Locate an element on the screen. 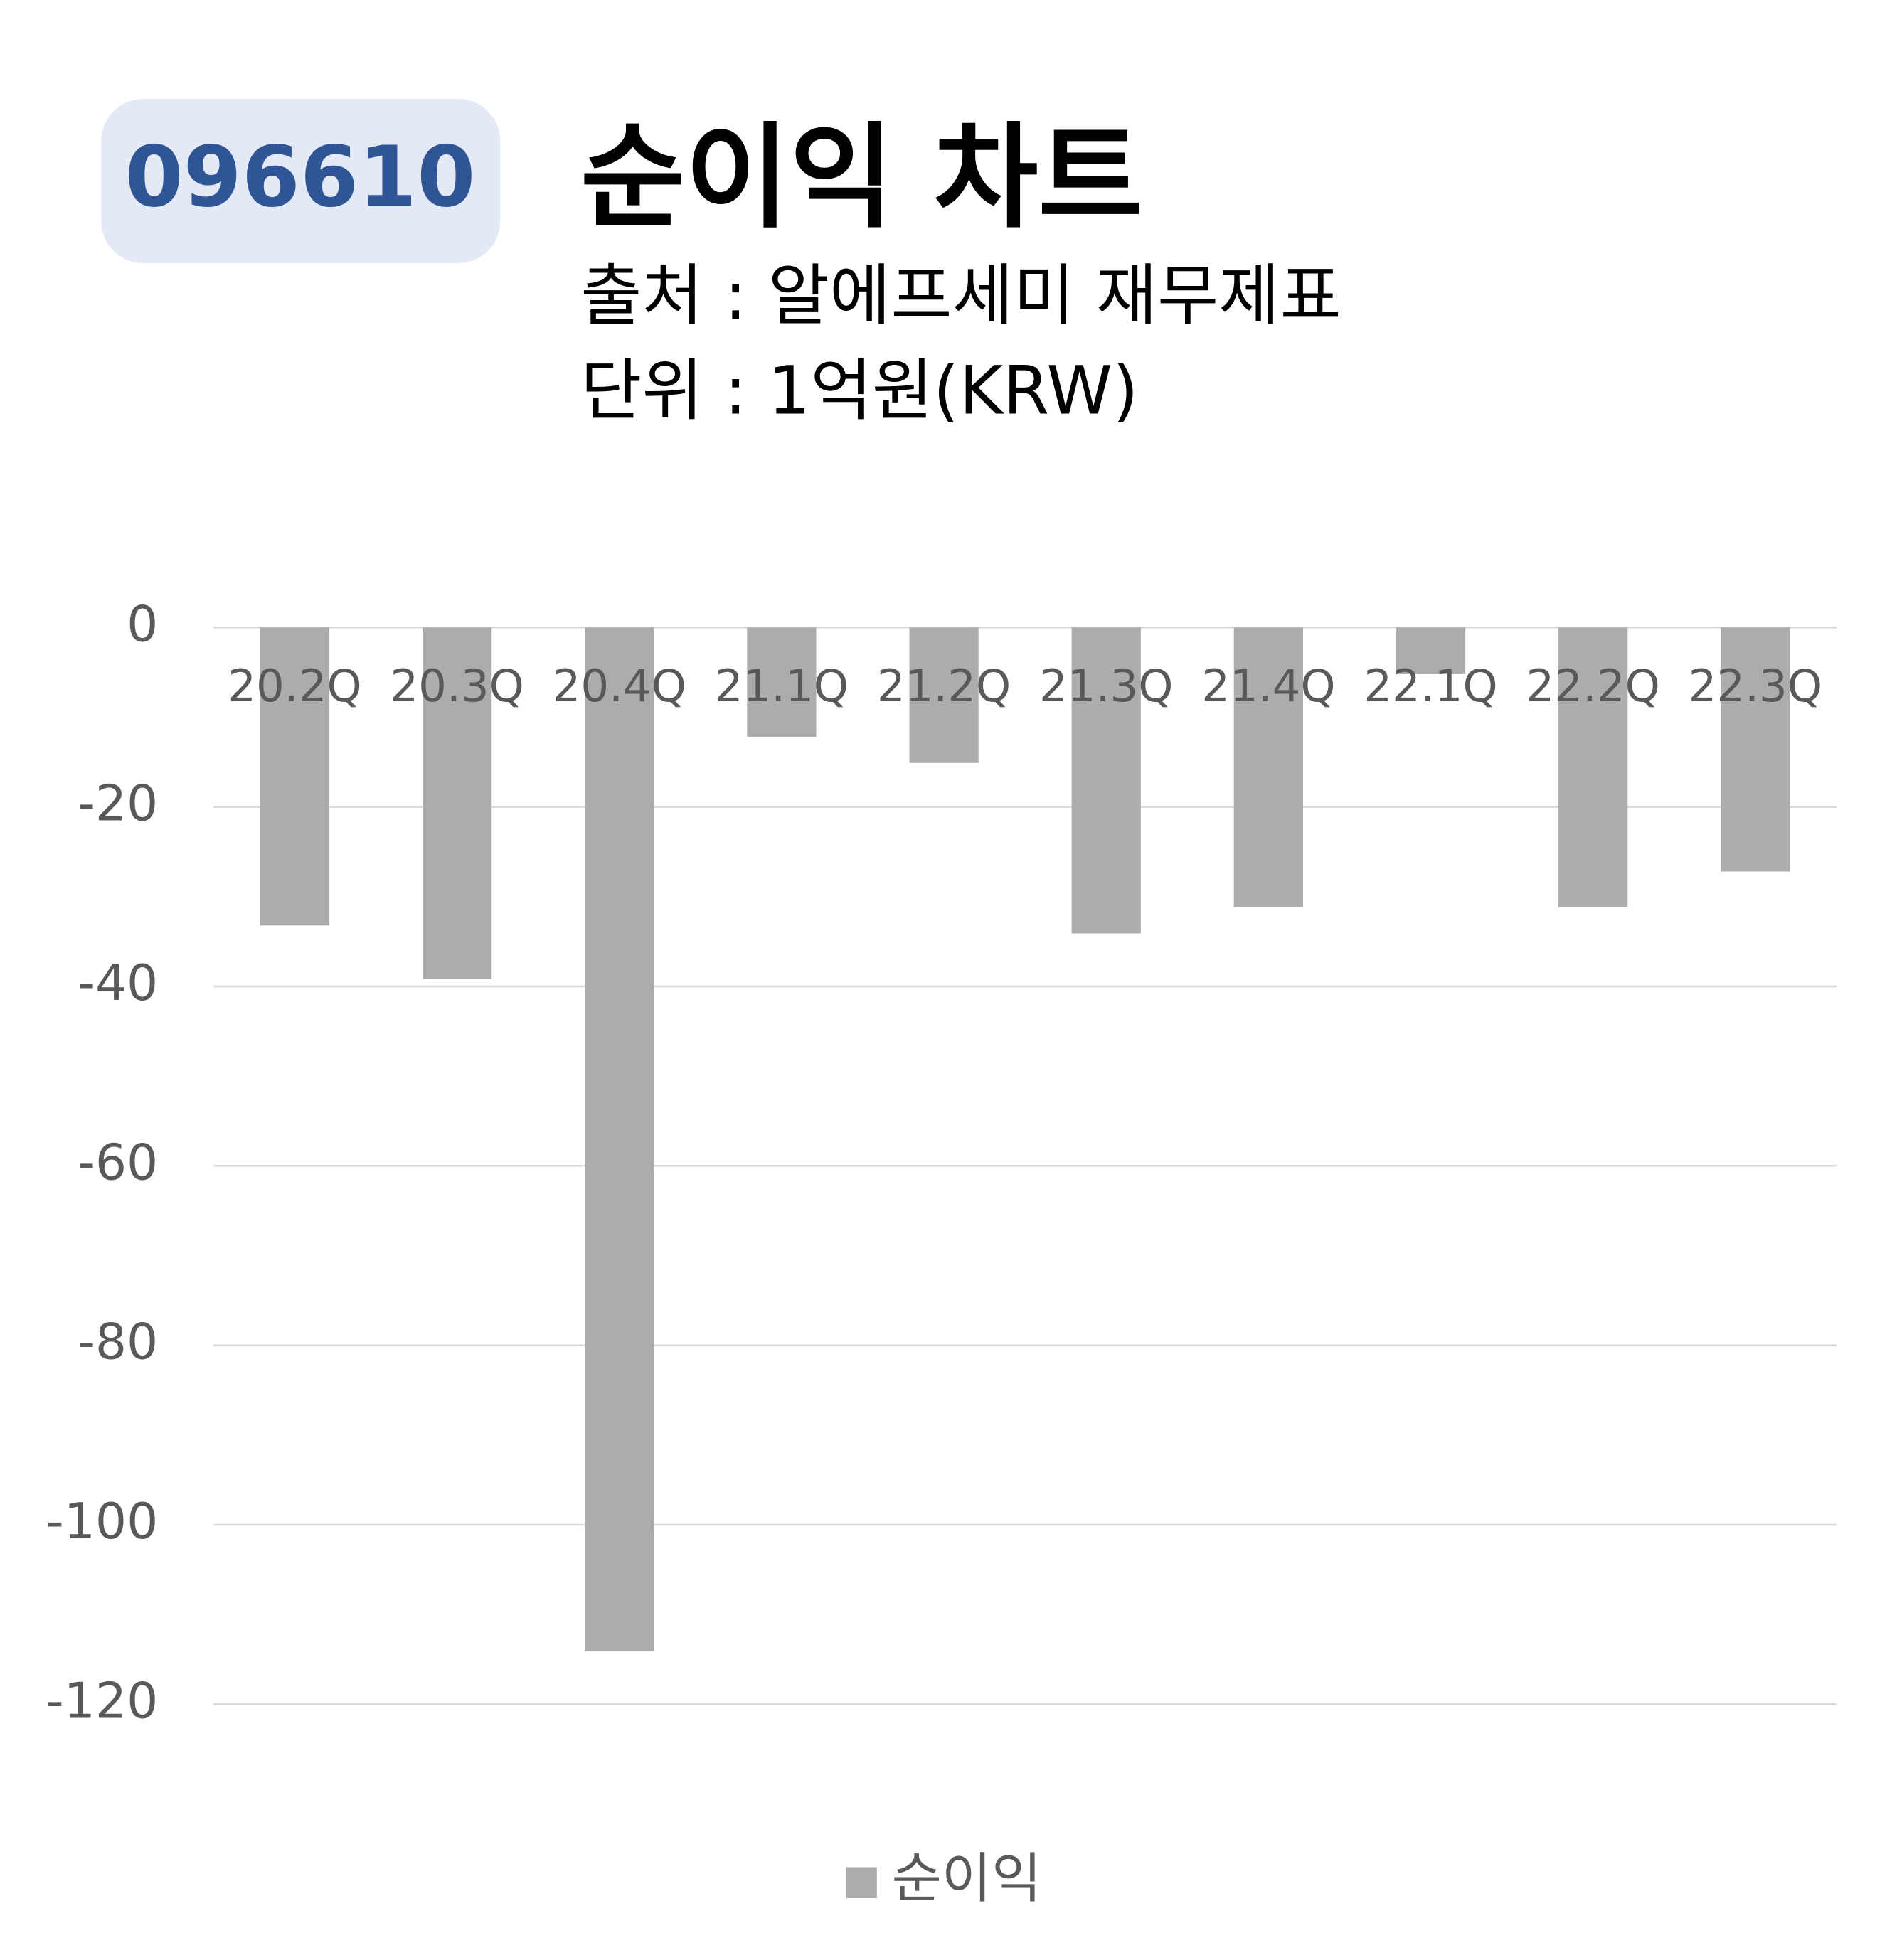 This screenshot has height=1960, width=1897. chart-title: 순이익 차트 is located at coordinates (861, 178).